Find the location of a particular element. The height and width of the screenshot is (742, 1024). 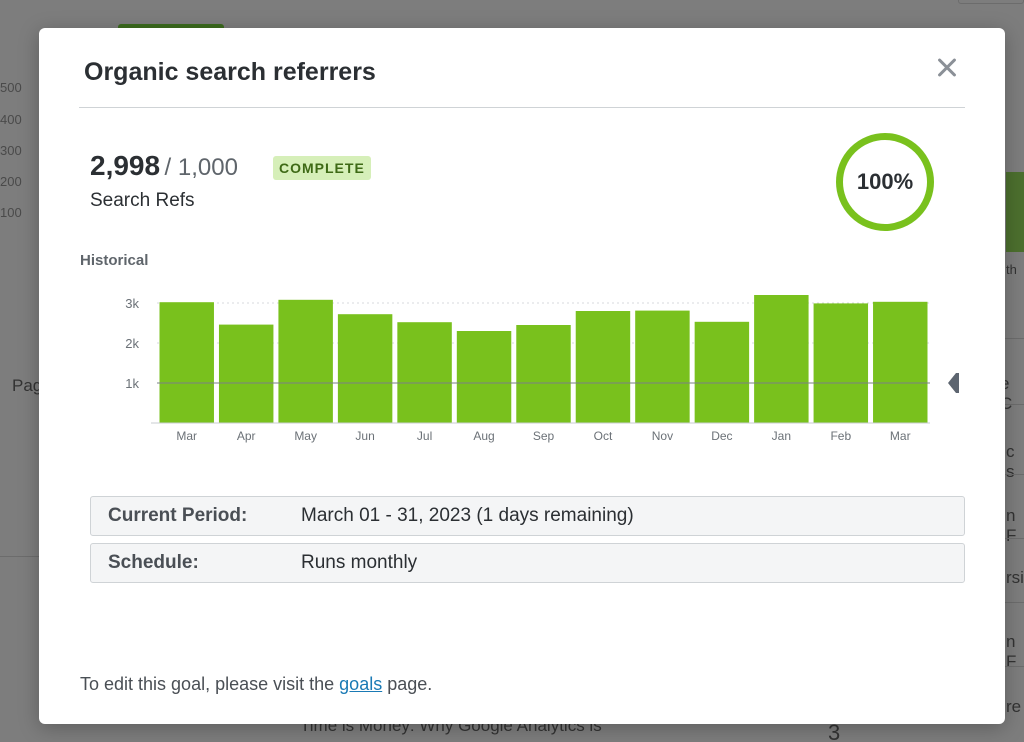

progress-ring: 100% is located at coordinates (885, 182).